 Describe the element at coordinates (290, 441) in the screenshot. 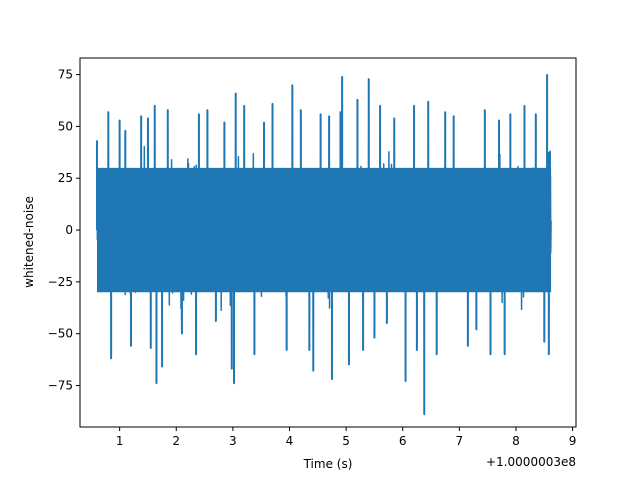

I see `x-tick-label: 4` at that location.